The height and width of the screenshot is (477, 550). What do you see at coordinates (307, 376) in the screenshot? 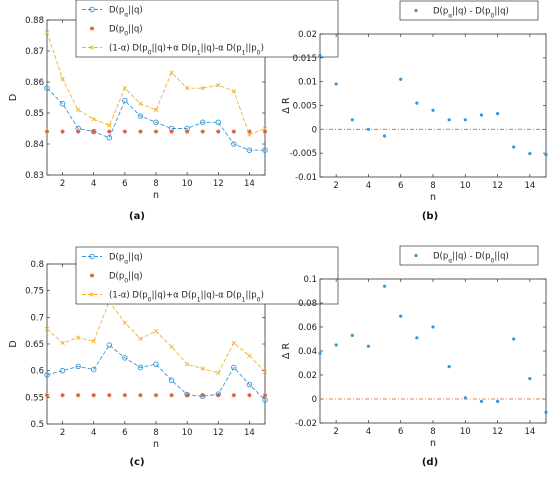
I see `y-tick-label: 0.02` at bounding box center [307, 376].